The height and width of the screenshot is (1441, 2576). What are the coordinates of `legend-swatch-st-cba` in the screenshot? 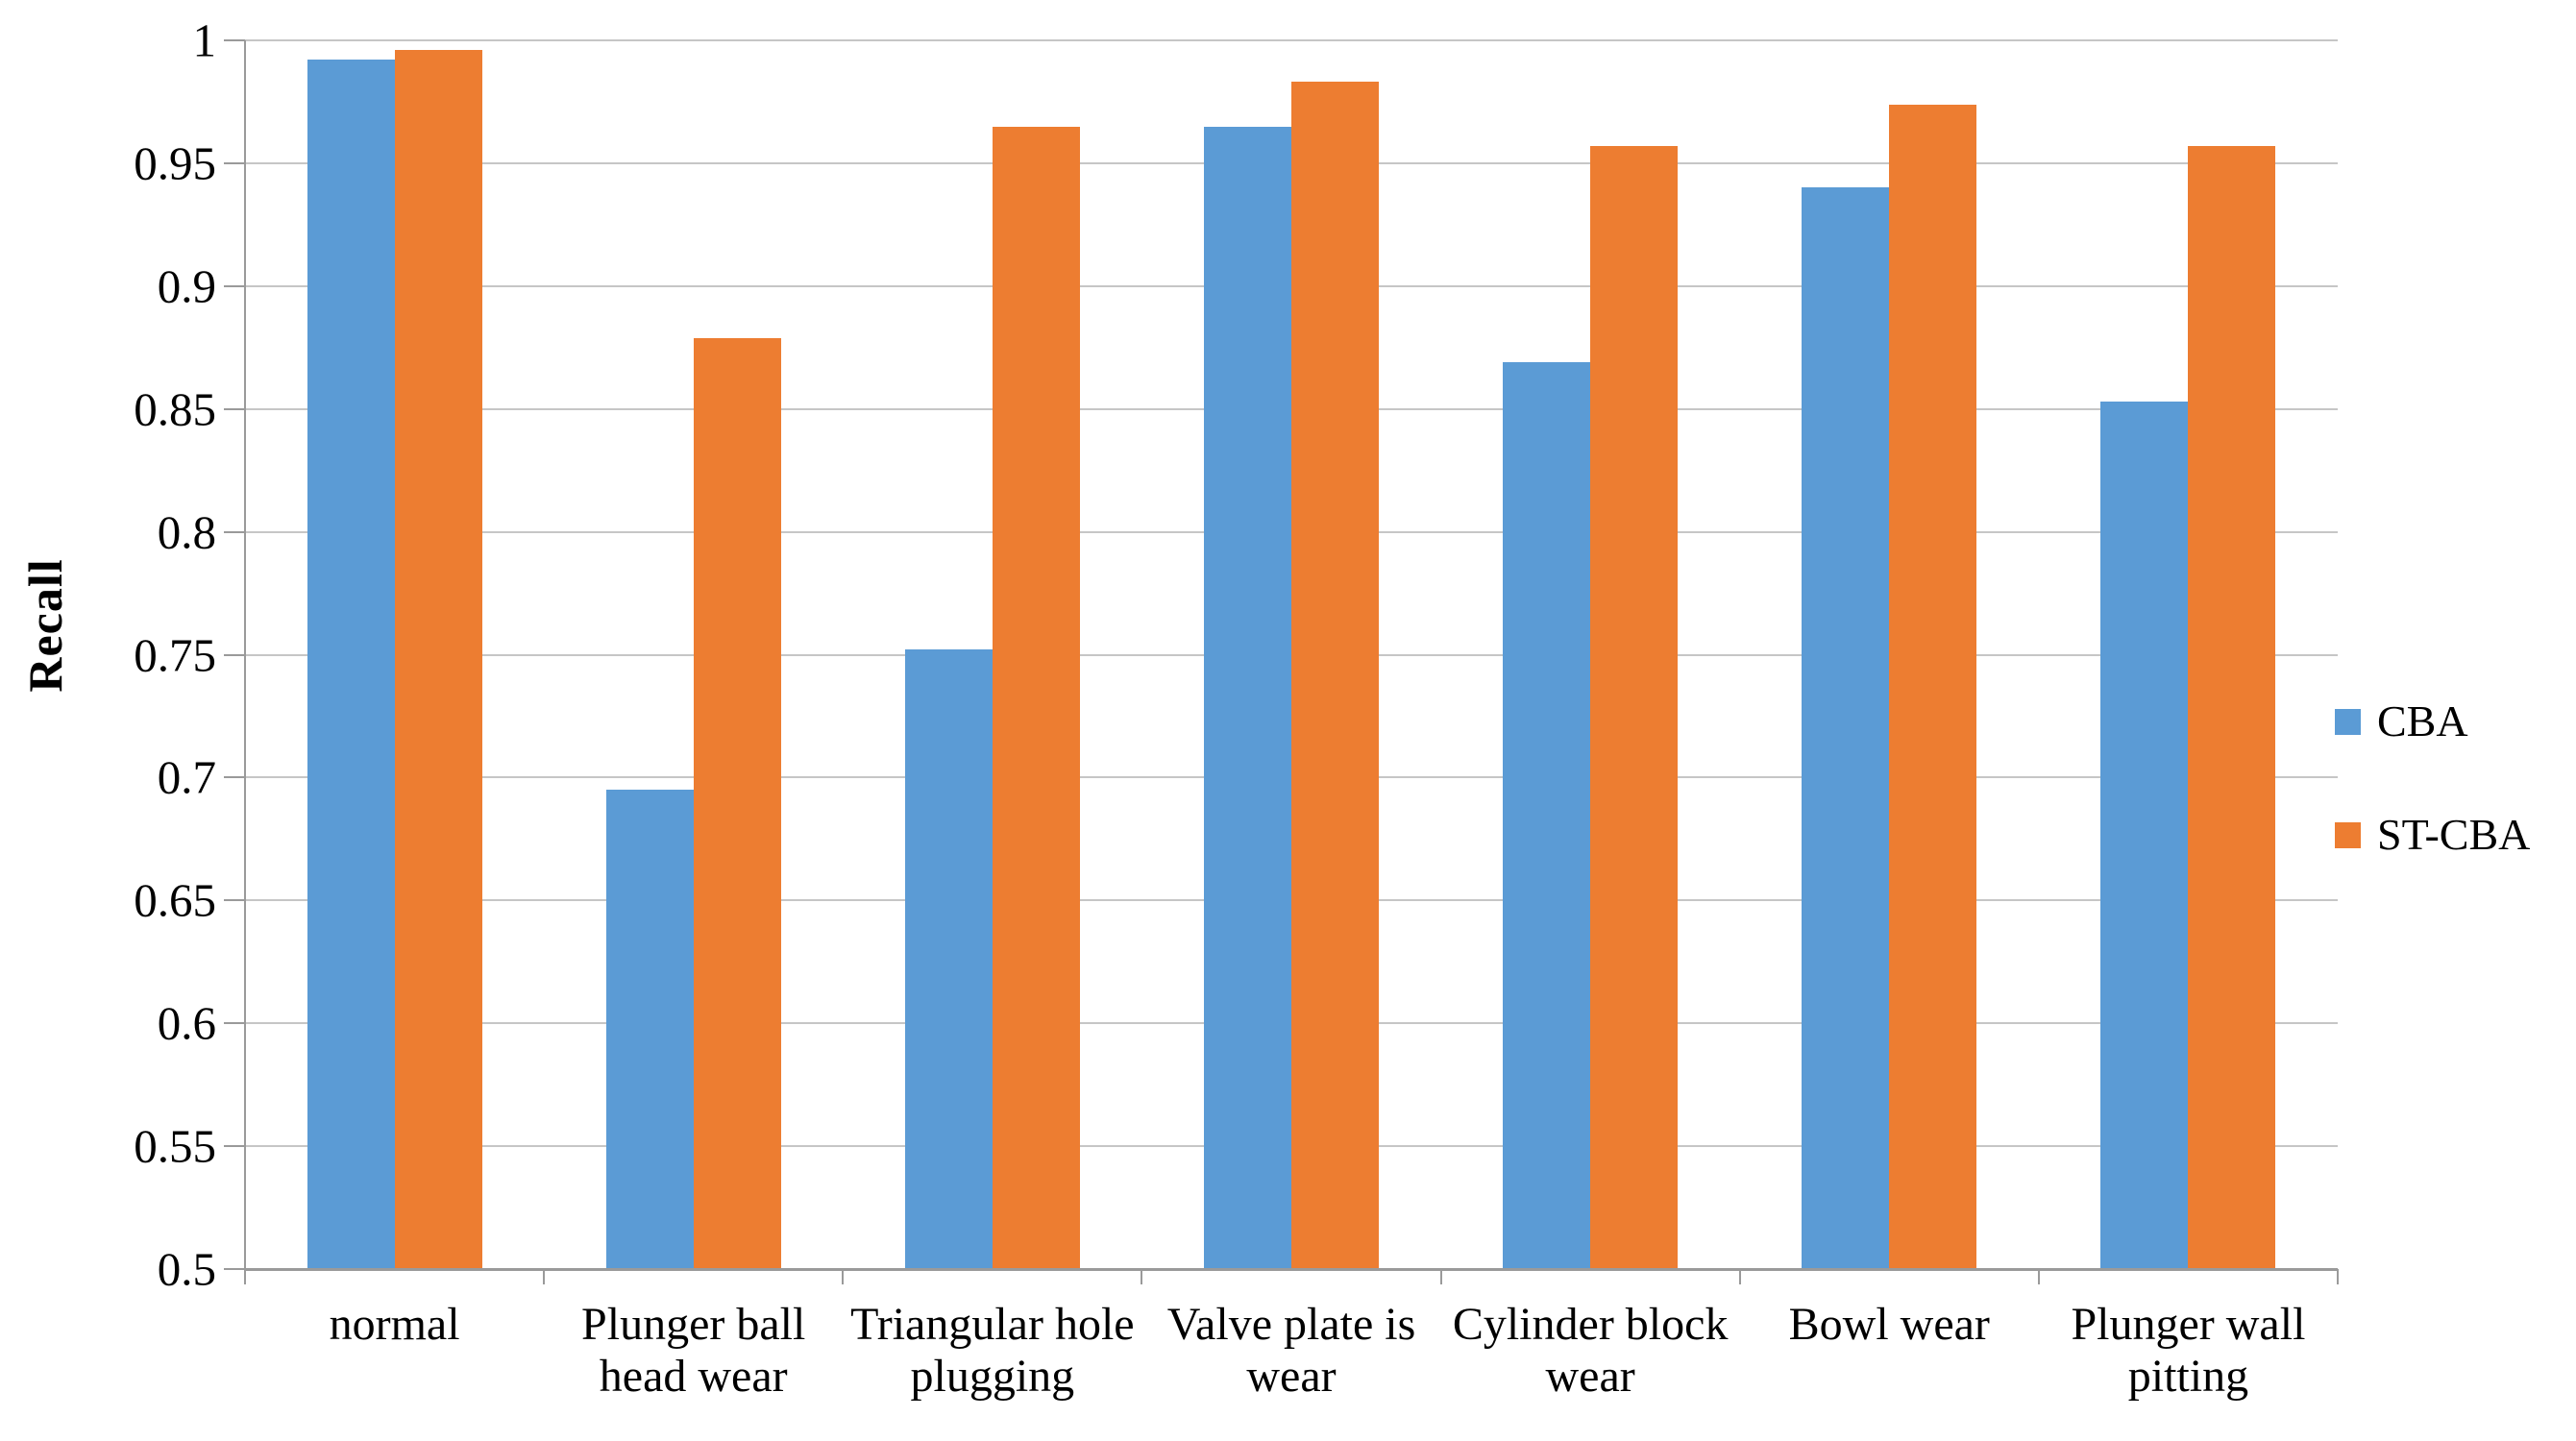 It's located at (2348, 834).